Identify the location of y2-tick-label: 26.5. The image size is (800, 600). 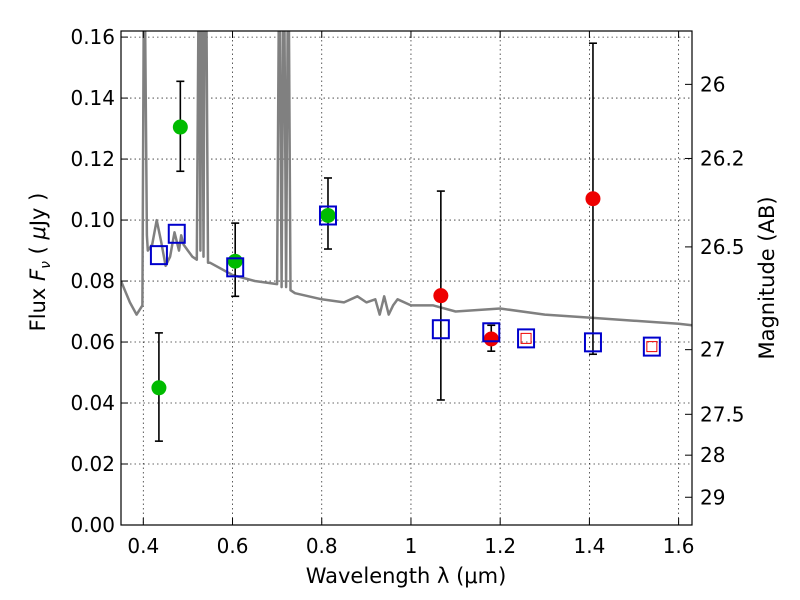
(722, 247).